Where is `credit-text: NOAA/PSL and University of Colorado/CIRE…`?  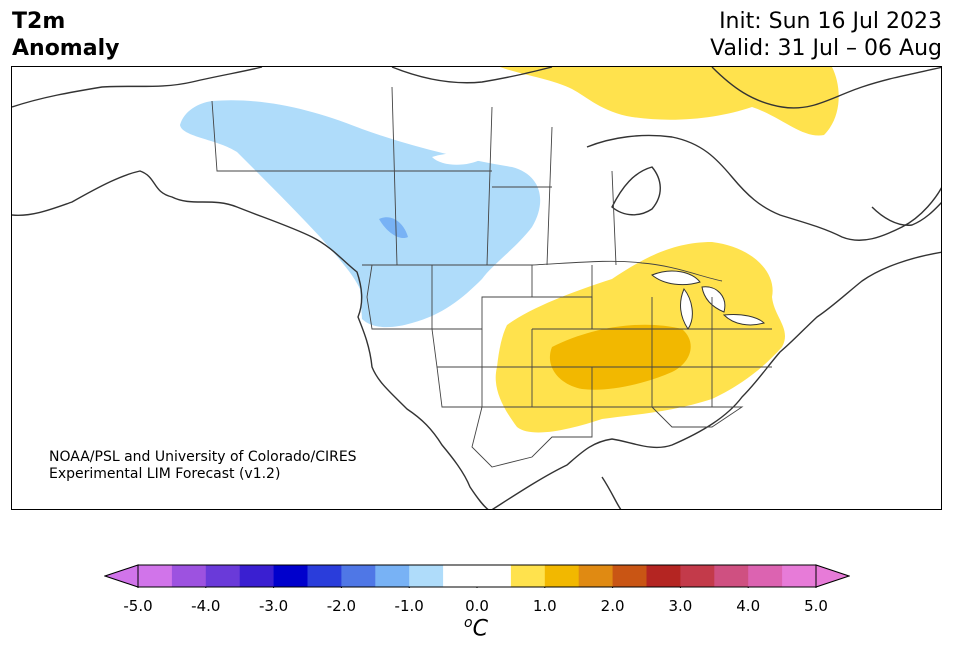 credit-text: NOAA/PSL and University of Colorado/CIRE… is located at coordinates (203, 466).